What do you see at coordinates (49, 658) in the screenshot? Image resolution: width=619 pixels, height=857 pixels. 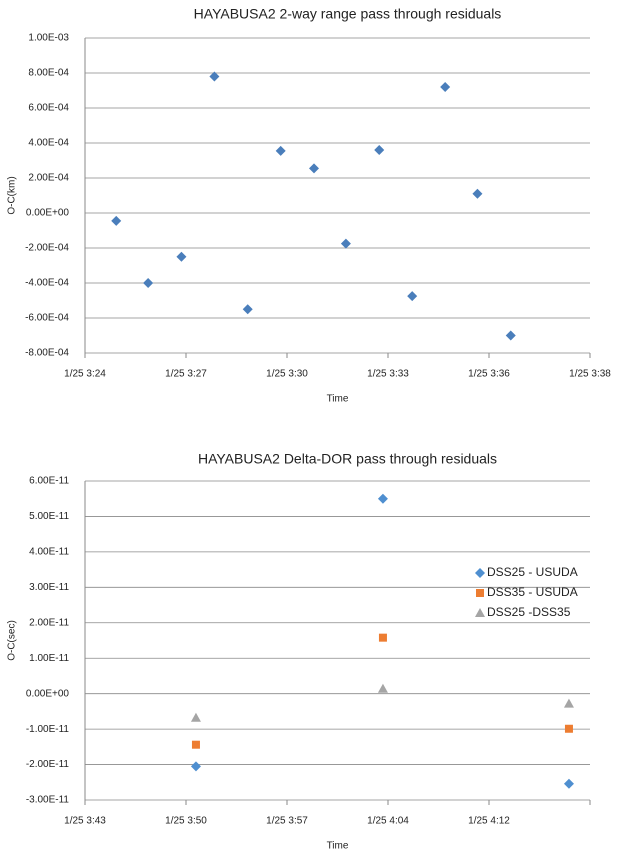 I see `y-tick-label: 1.00E-11` at bounding box center [49, 658].